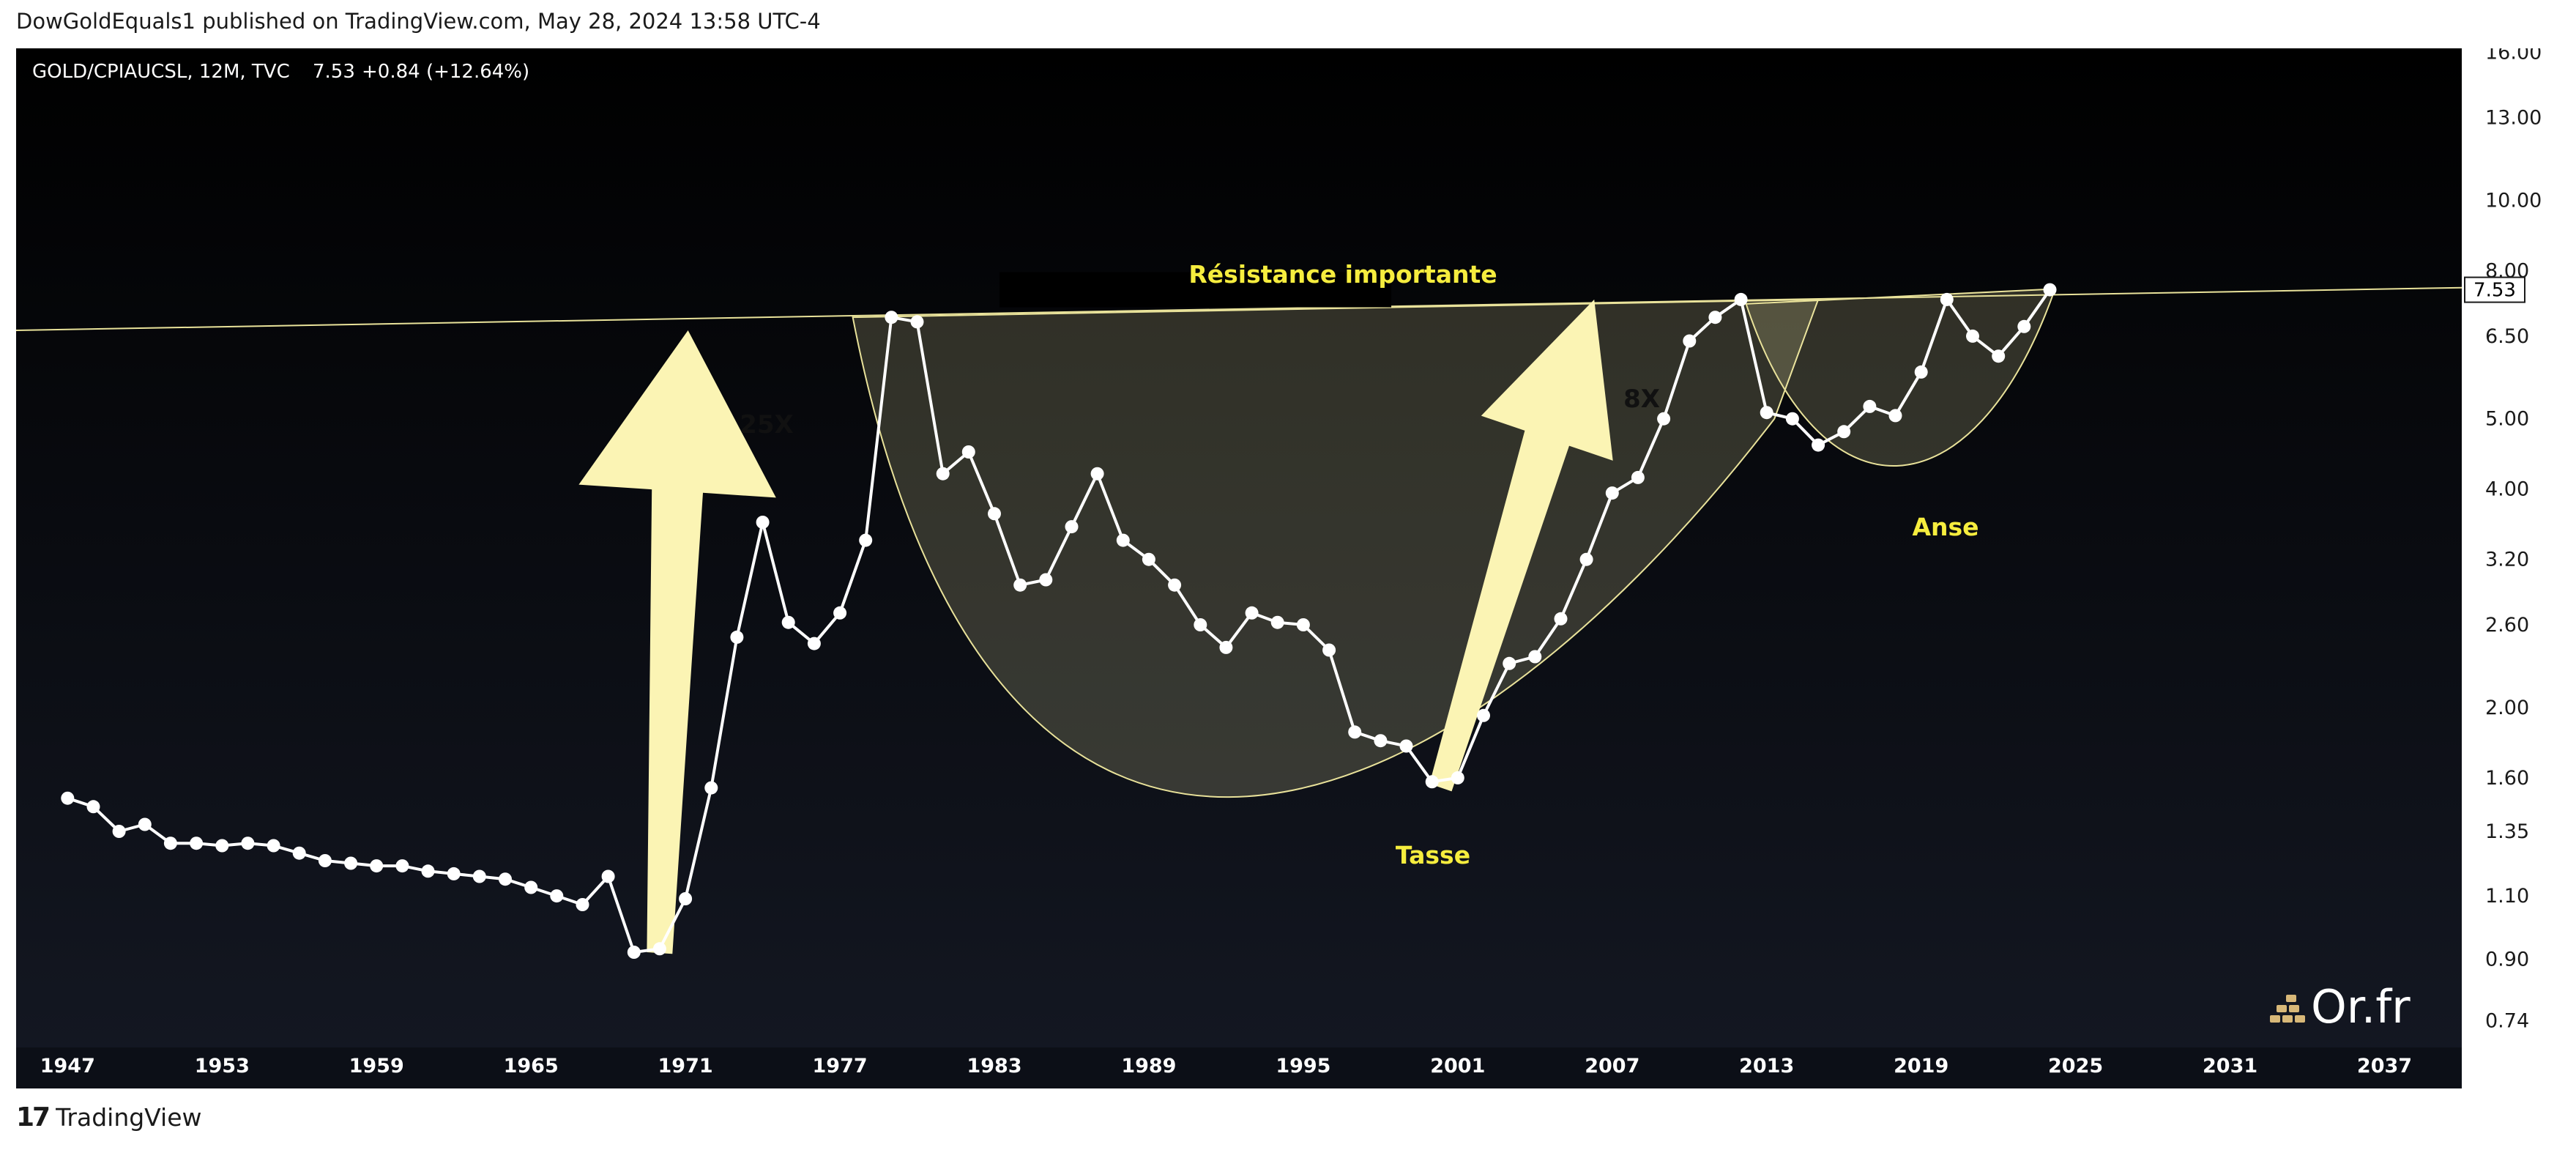 The image size is (2576, 1150). I want to click on y-tick-label: 1.10, so click(2507, 896).